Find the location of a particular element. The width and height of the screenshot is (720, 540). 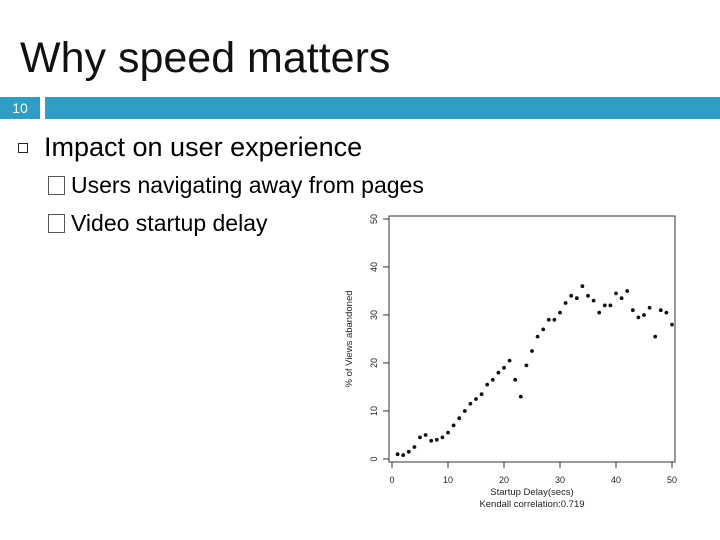

x-axis-label: Startup Delay(secs) is located at coordinates (531, 492).